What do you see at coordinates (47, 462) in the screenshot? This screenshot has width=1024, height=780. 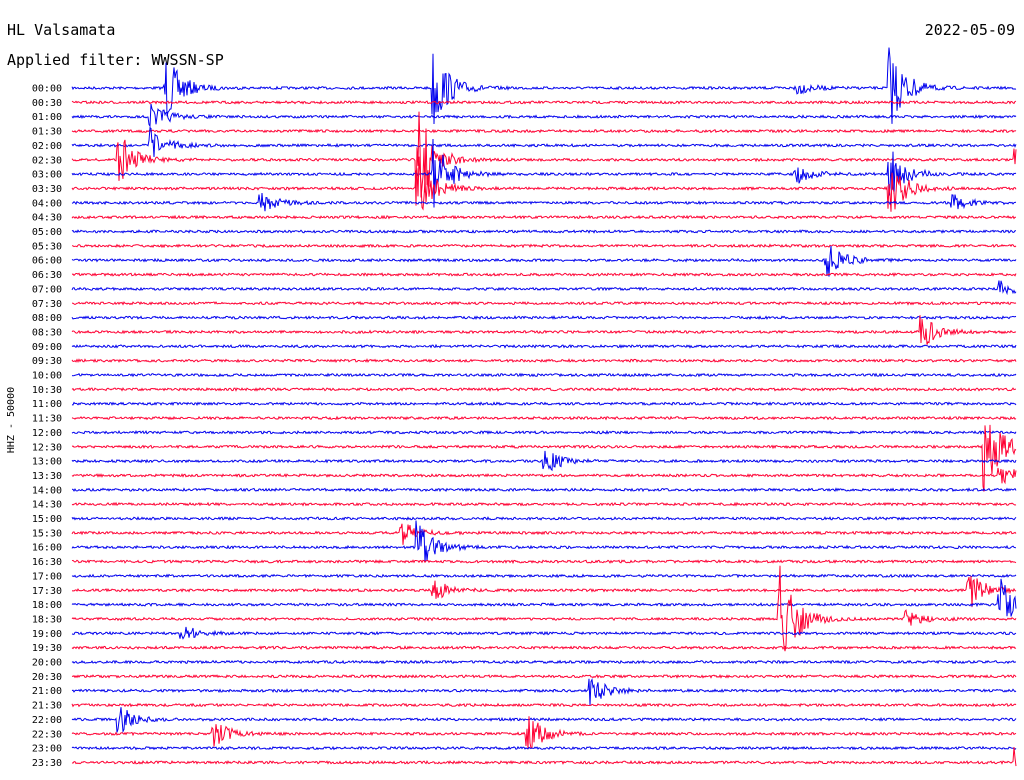 I see `trace-time-label: 13:00` at bounding box center [47, 462].